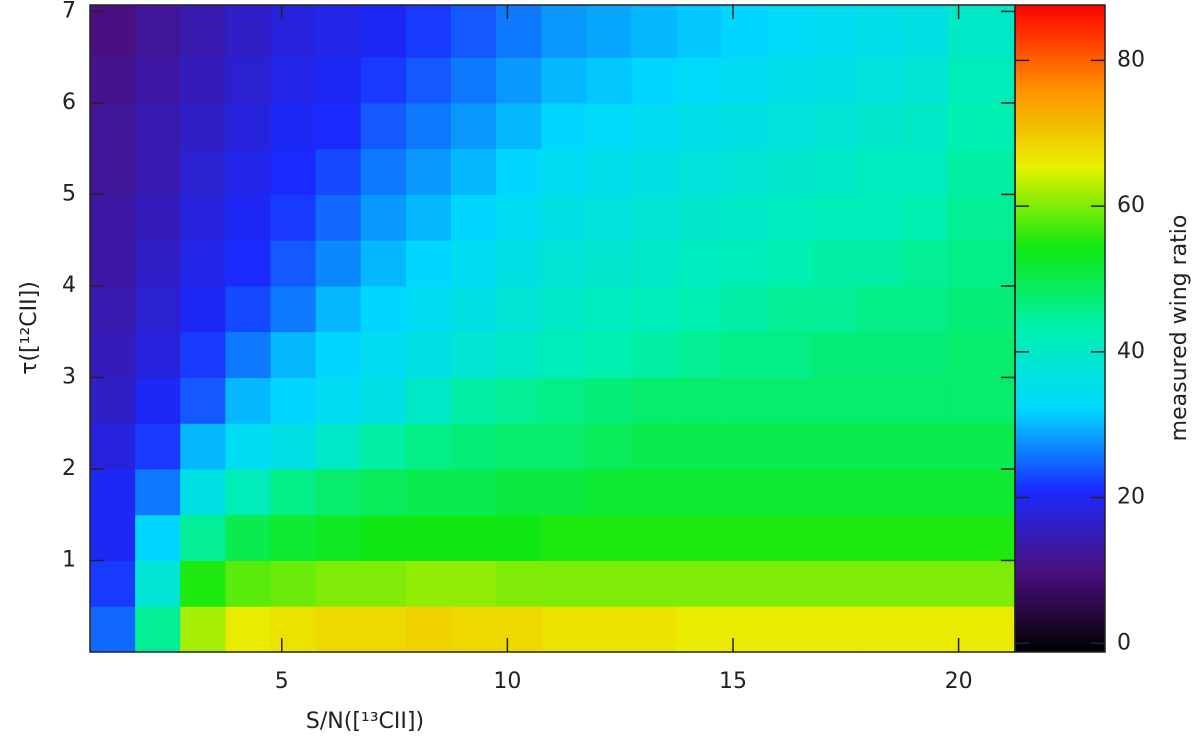 The image size is (1200, 753). Describe the element at coordinates (69, 11) in the screenshot. I see `y-tick-label: 7` at that location.